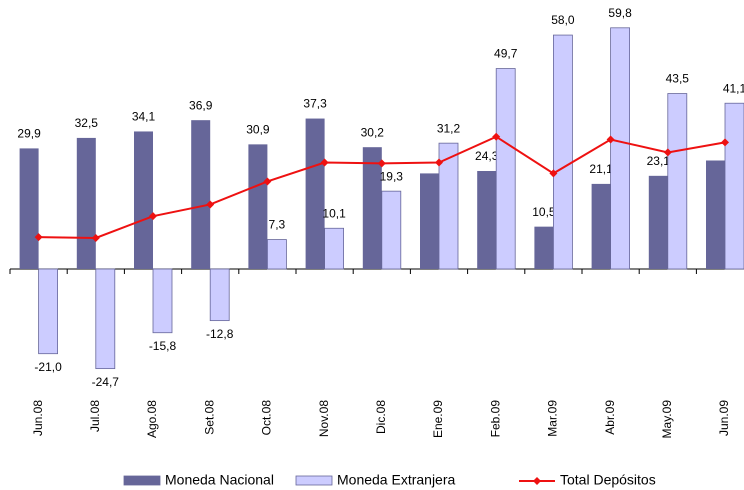  I want to click on x-tick-label: Jun.08, so click(38, 418).